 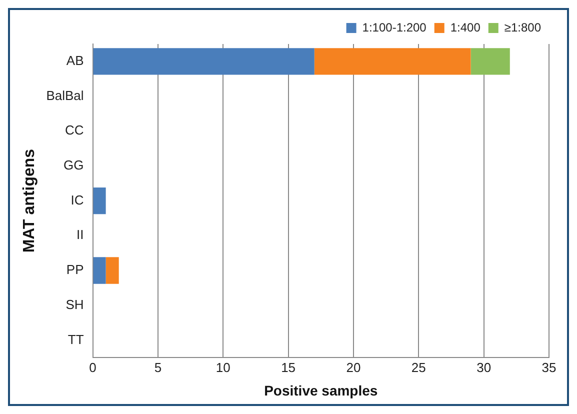 What do you see at coordinates (74, 165) in the screenshot?
I see `y-tick-label: GG` at bounding box center [74, 165].